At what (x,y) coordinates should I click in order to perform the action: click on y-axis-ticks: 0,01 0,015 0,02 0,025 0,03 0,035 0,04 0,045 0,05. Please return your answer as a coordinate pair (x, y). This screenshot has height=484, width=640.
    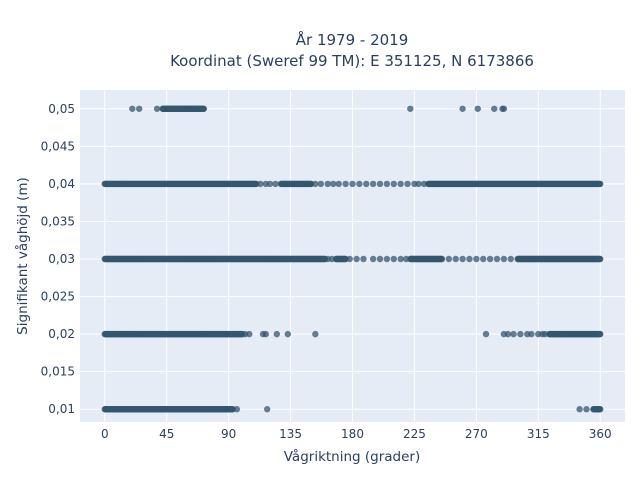
    Looking at the image, I should click on (58, 259).